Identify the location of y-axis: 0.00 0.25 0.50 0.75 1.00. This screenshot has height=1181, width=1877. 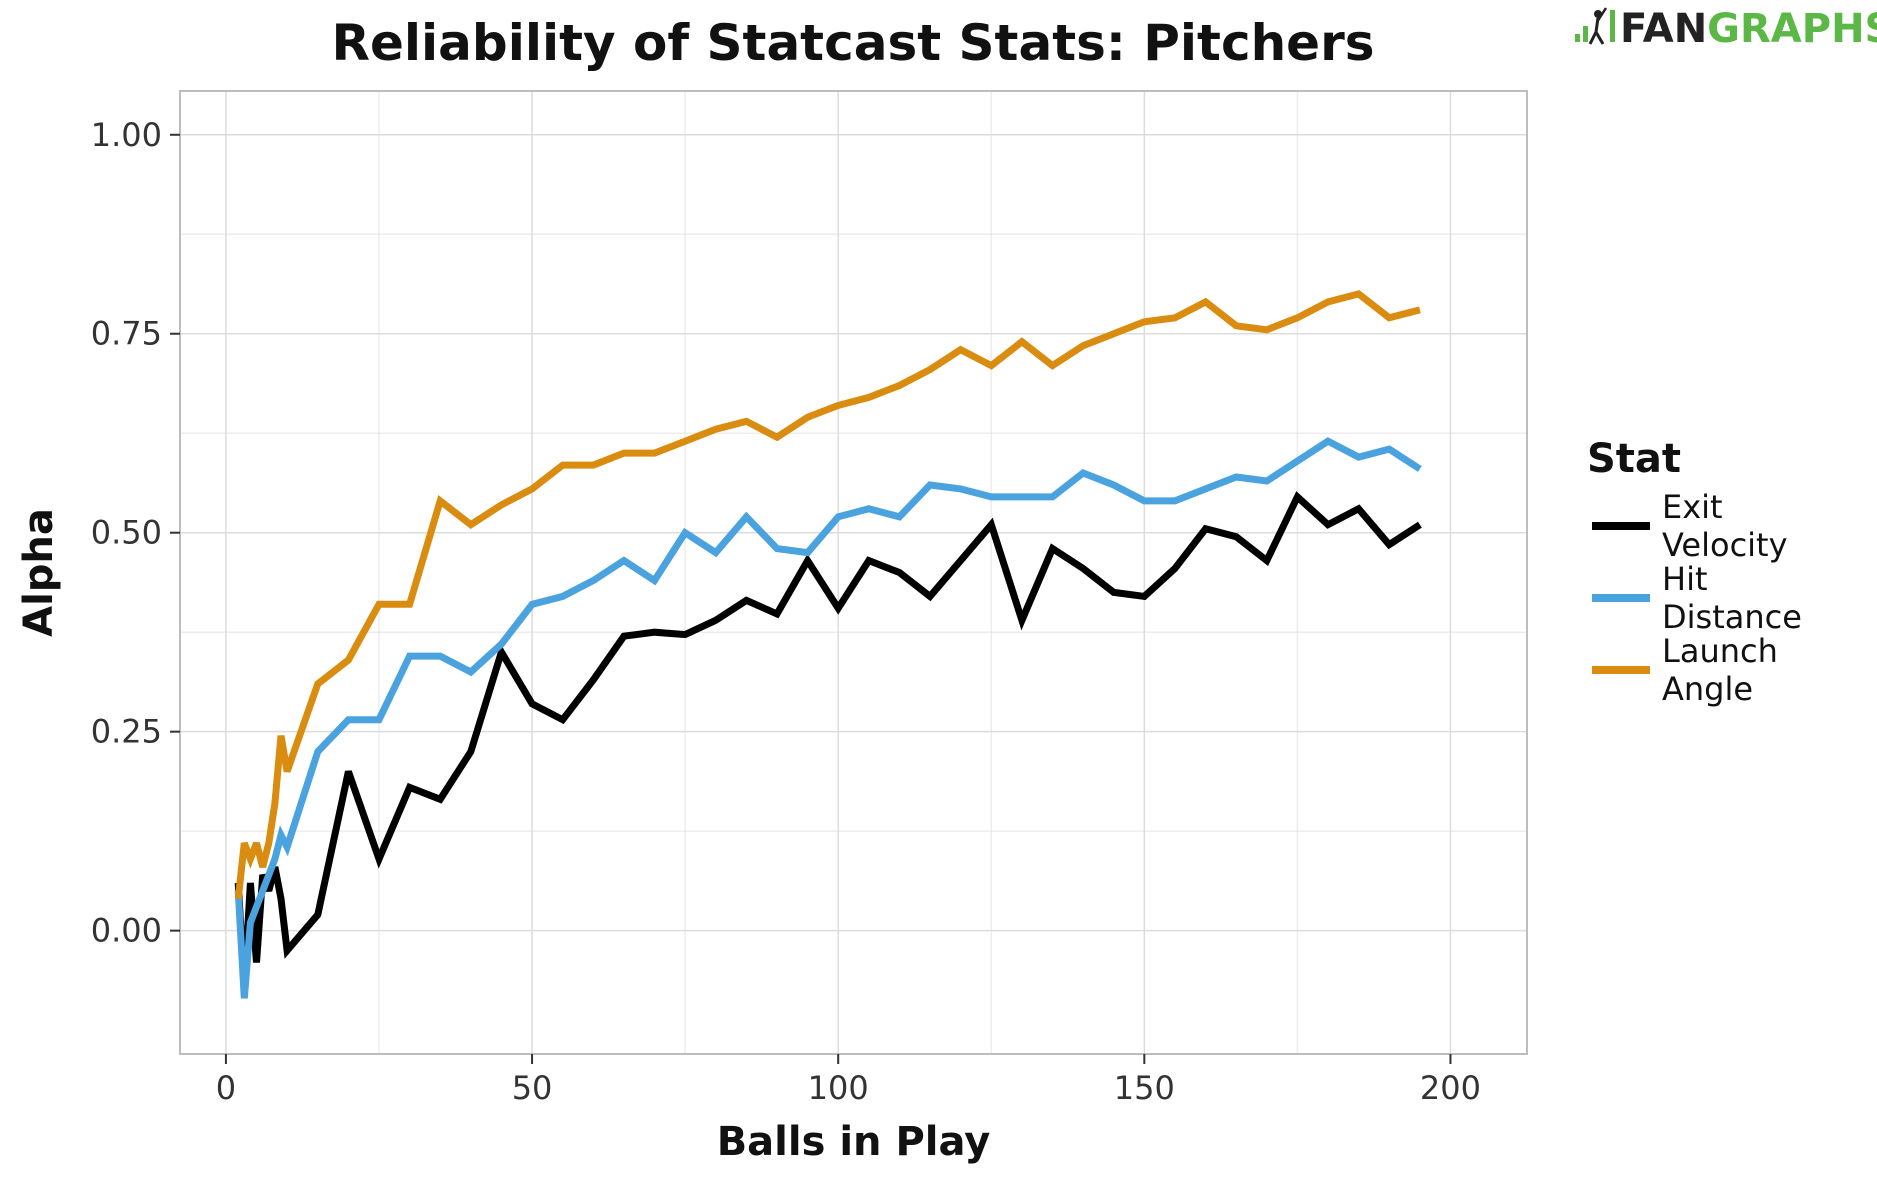
(135, 533).